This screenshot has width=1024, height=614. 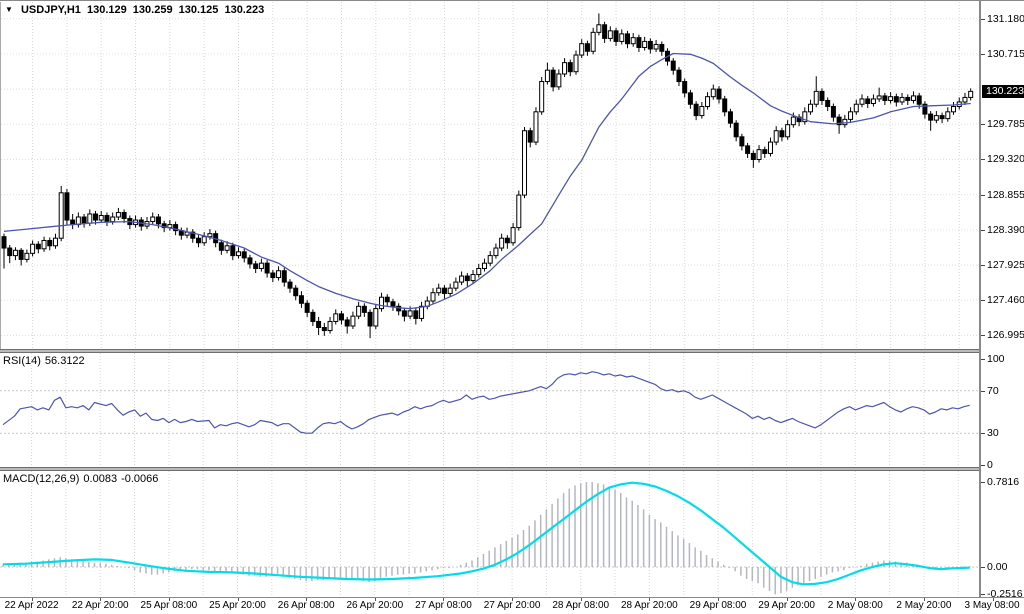 I want to click on price-axis-label: 128.390, so click(x=1005, y=230).